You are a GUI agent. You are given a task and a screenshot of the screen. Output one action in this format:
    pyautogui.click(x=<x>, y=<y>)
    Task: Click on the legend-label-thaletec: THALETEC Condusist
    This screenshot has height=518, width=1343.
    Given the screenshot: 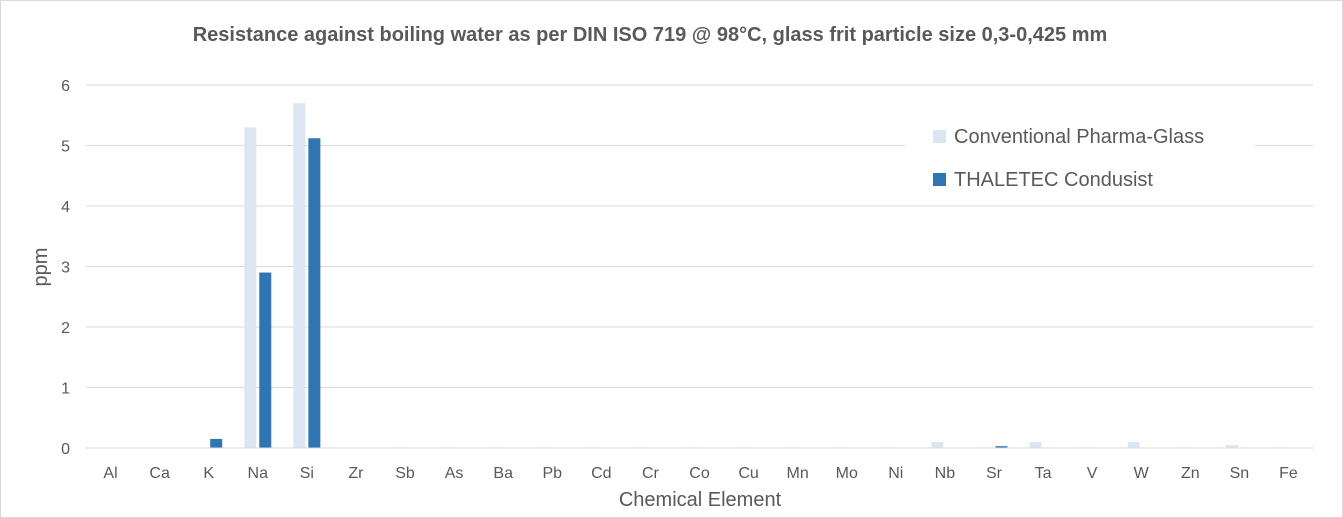 What is the action you would take?
    pyautogui.click(x=1053, y=180)
    